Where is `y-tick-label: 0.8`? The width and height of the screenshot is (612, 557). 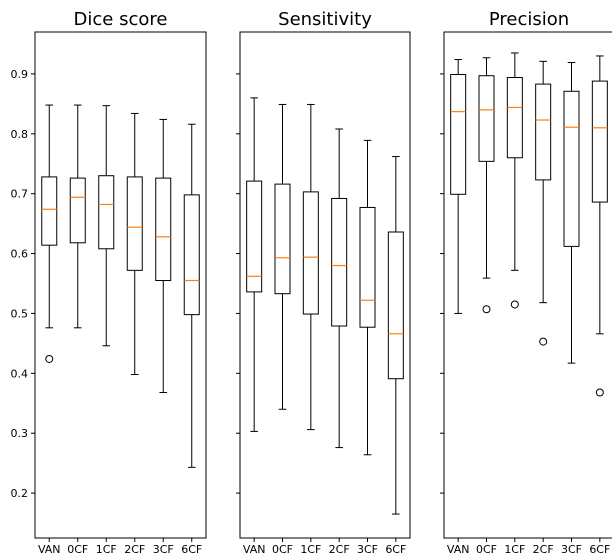 y-tick-label: 0.8 is located at coordinates (20, 134).